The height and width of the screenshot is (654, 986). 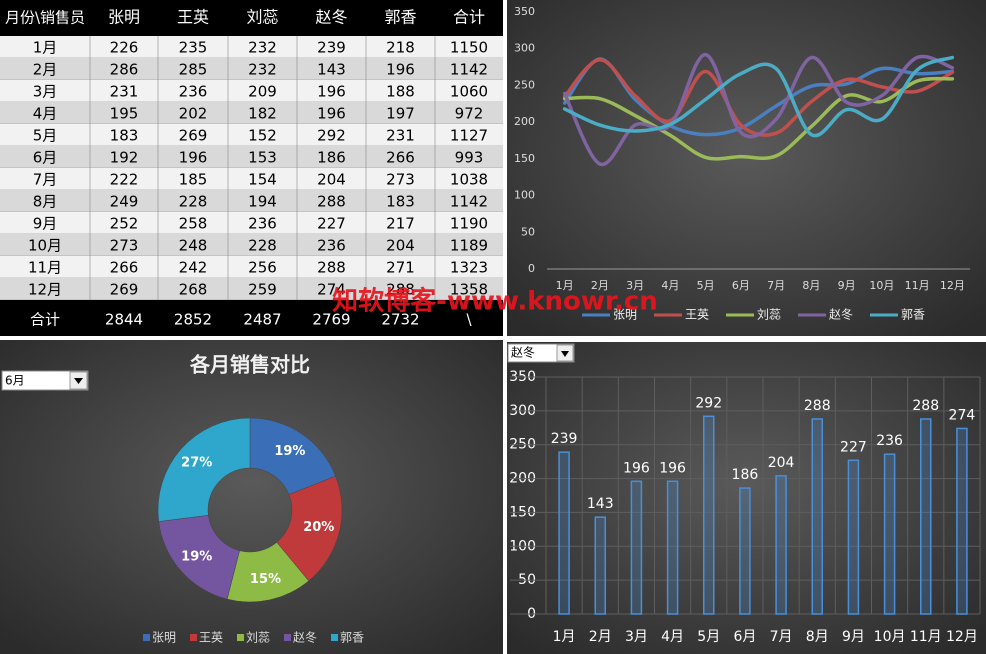 I want to click on x-tick-label: 3月, so click(x=636, y=637).